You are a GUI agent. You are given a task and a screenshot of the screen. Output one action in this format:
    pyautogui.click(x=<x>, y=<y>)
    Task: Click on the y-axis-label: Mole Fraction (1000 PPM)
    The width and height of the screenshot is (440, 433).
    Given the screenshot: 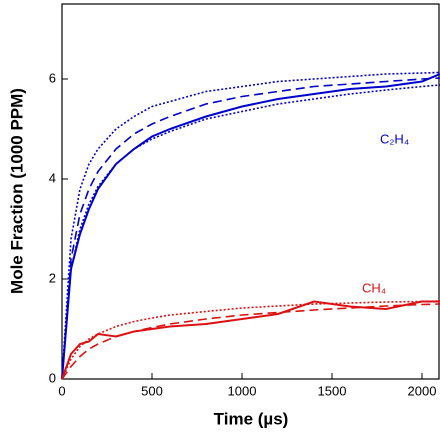 What is the action you would take?
    pyautogui.click(x=16, y=191)
    